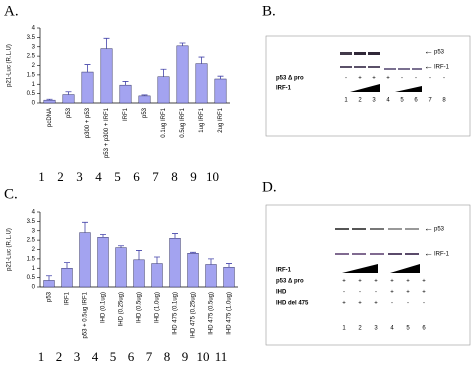  Describe the element at coordinates (88, 122) in the screenshot. I see `x-tick-label: p300 + p53` at that location.